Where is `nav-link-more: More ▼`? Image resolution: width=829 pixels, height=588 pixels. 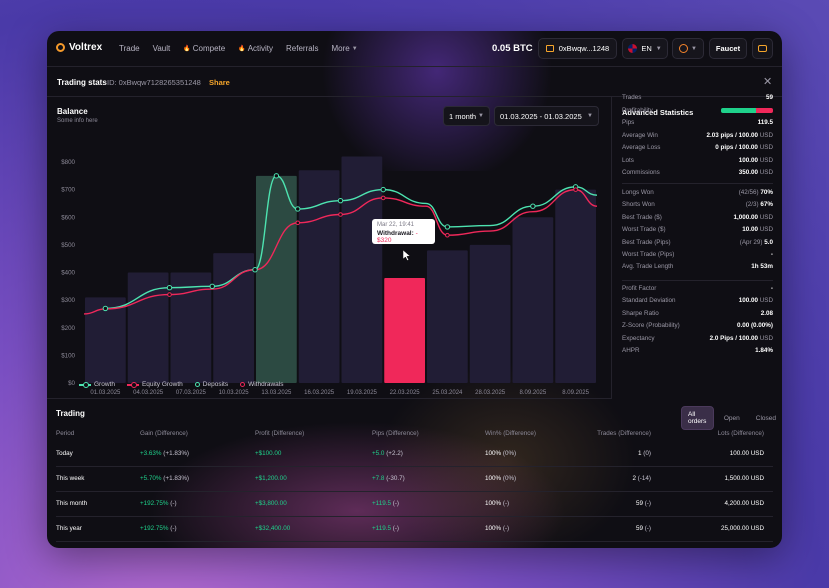 nav-link-more: More ▼ is located at coordinates (344, 48).